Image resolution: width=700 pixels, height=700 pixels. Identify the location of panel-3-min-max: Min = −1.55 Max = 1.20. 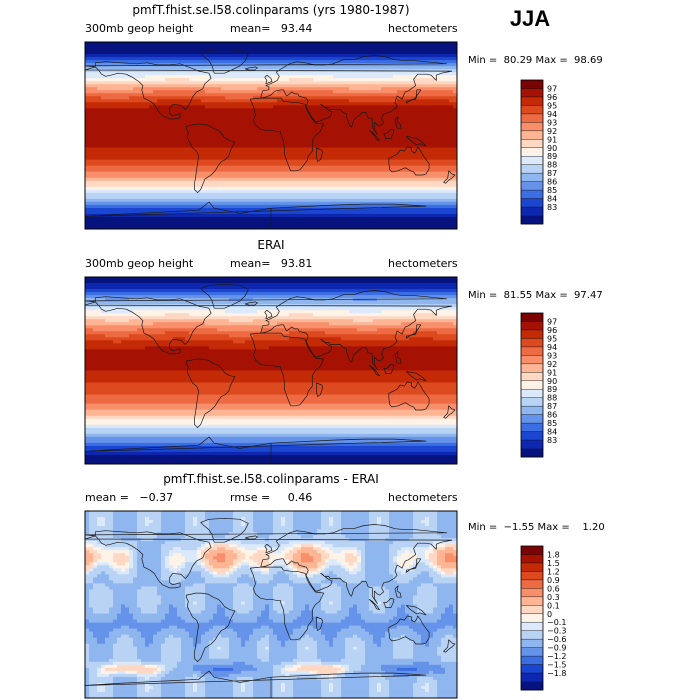
(536, 527).